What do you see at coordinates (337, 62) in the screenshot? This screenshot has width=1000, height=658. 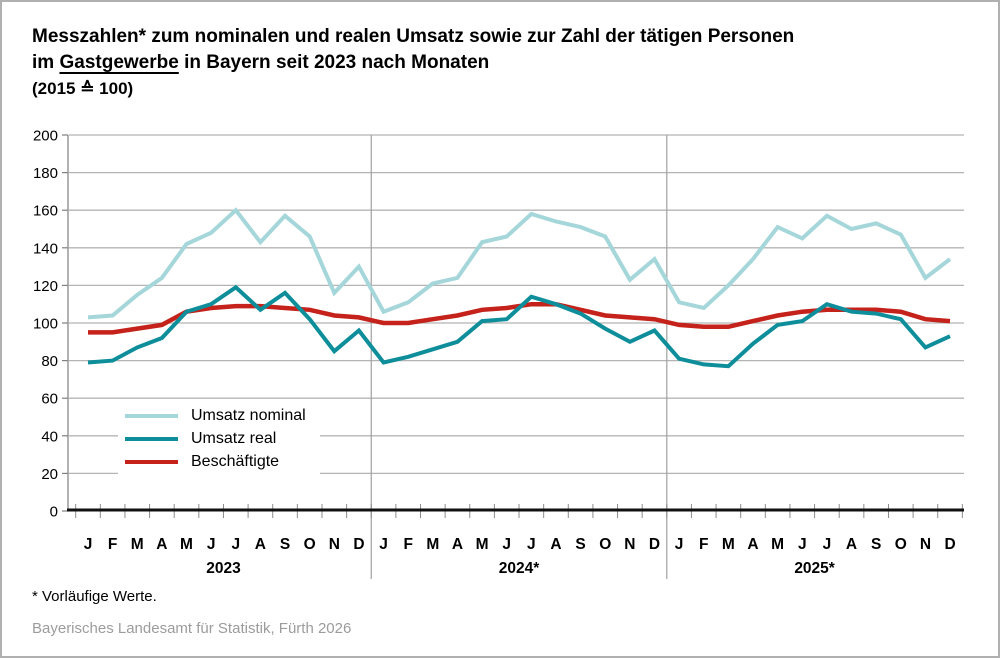 I see `title-line-2-post: in Bayern seit 2023 nach Monaten` at bounding box center [337, 62].